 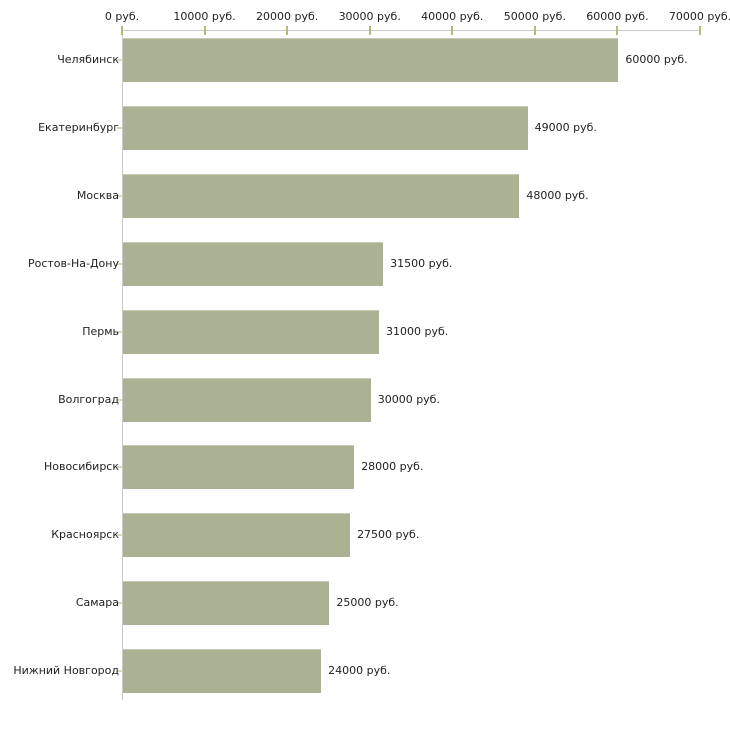 What do you see at coordinates (388, 535) in the screenshot?
I see `value-label: 27500 руб.` at bounding box center [388, 535].